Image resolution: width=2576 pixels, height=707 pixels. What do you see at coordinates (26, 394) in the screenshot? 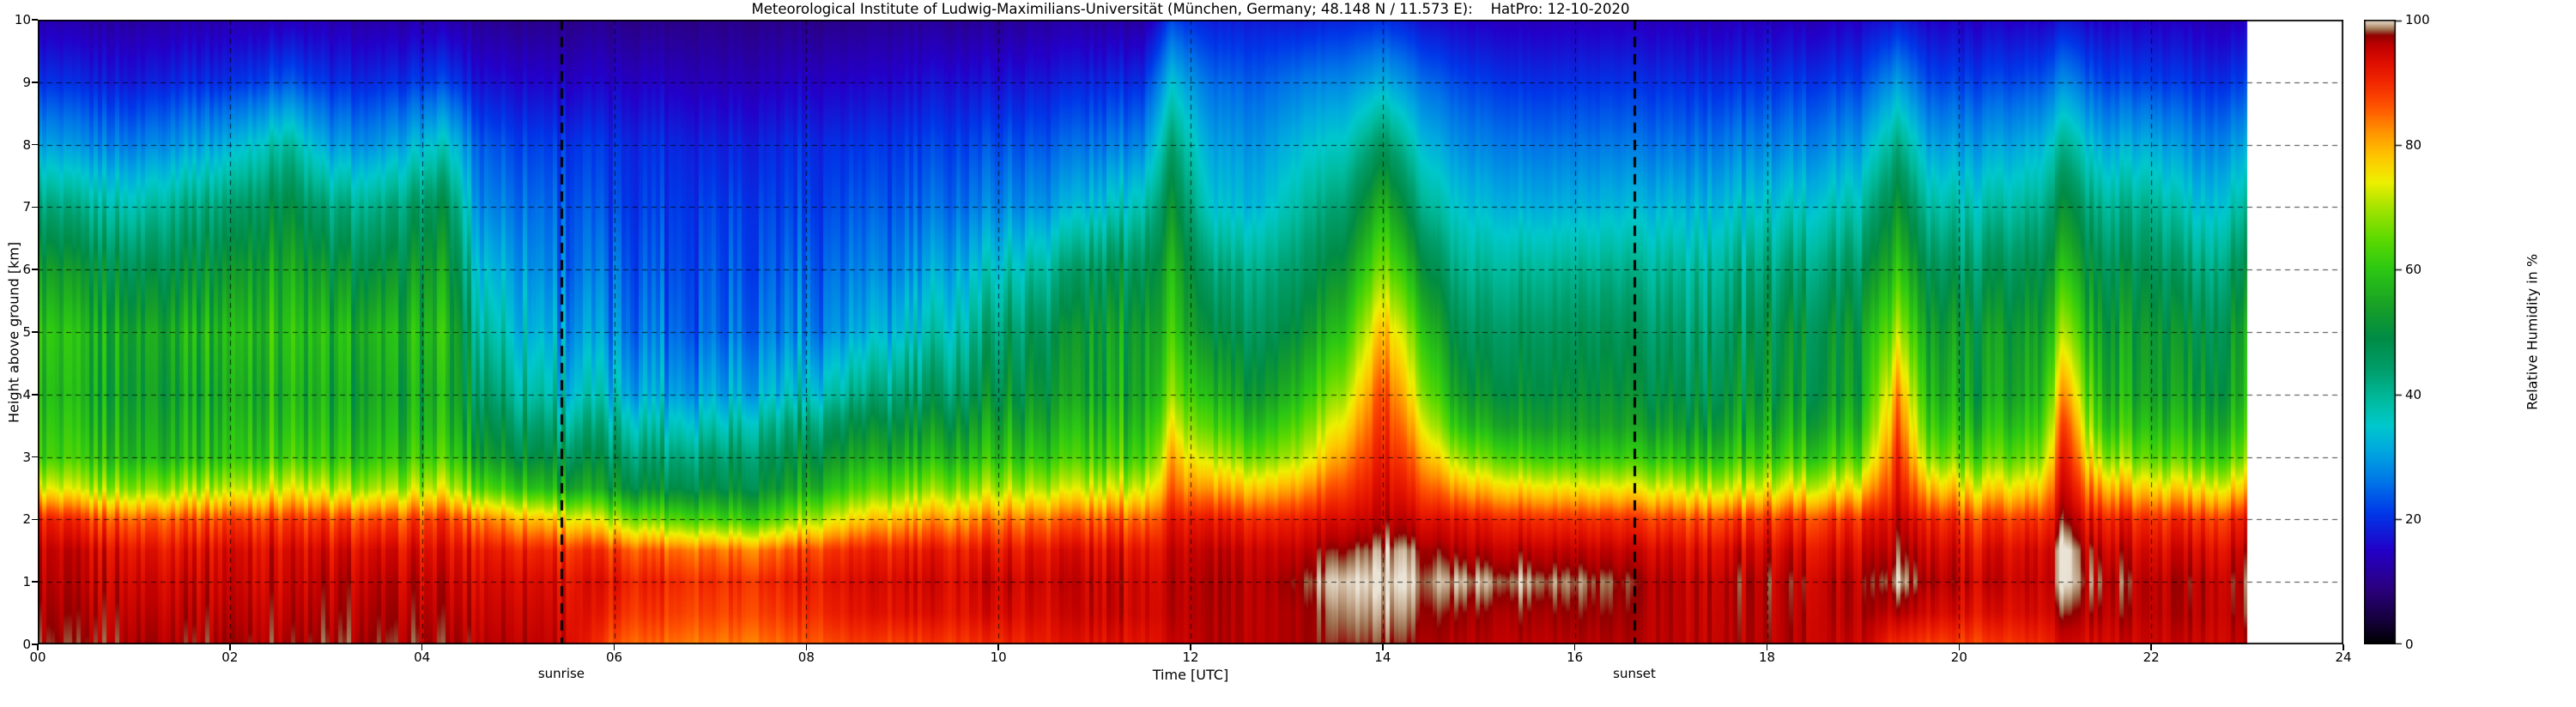
I see `y-tick-label: 4` at bounding box center [26, 394].